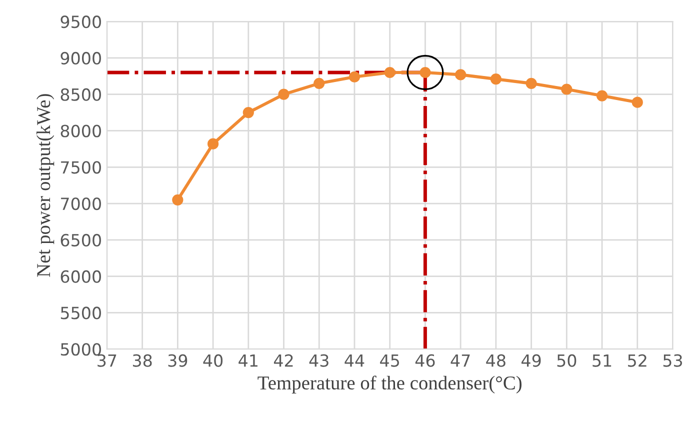 This screenshot has width=690, height=431. I want to click on y-tick-label: 7000, so click(81, 203).